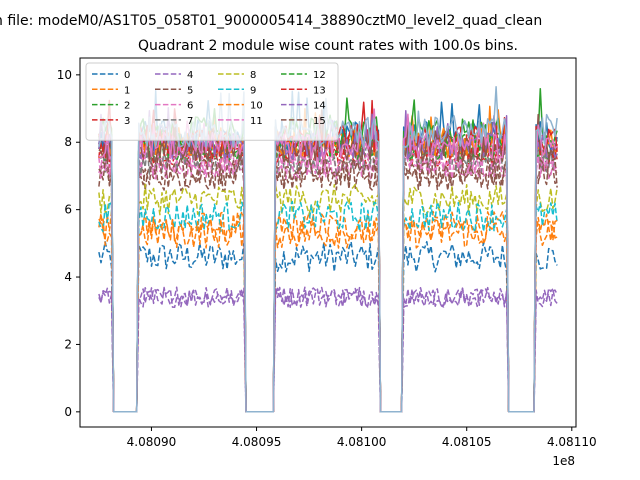 The image size is (640, 480). Describe the element at coordinates (68, 142) in the screenshot. I see `y-tick-label: 8` at that location.